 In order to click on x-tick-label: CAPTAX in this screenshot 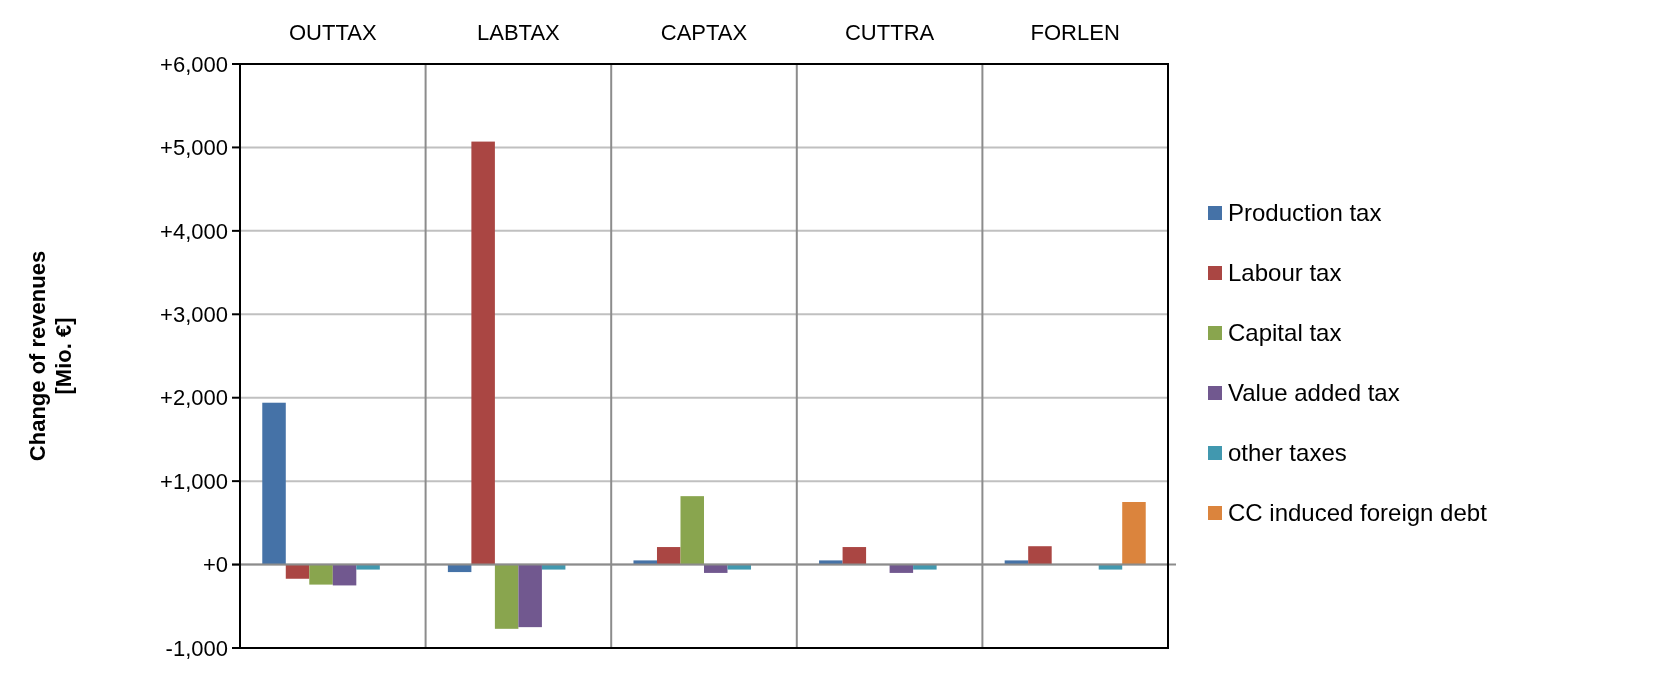, I will do `click(704, 32)`.